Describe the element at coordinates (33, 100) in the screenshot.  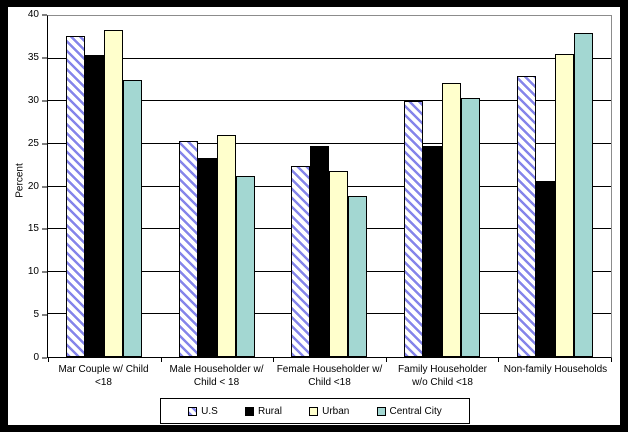
I see `y-tick-label: 30` at that location.